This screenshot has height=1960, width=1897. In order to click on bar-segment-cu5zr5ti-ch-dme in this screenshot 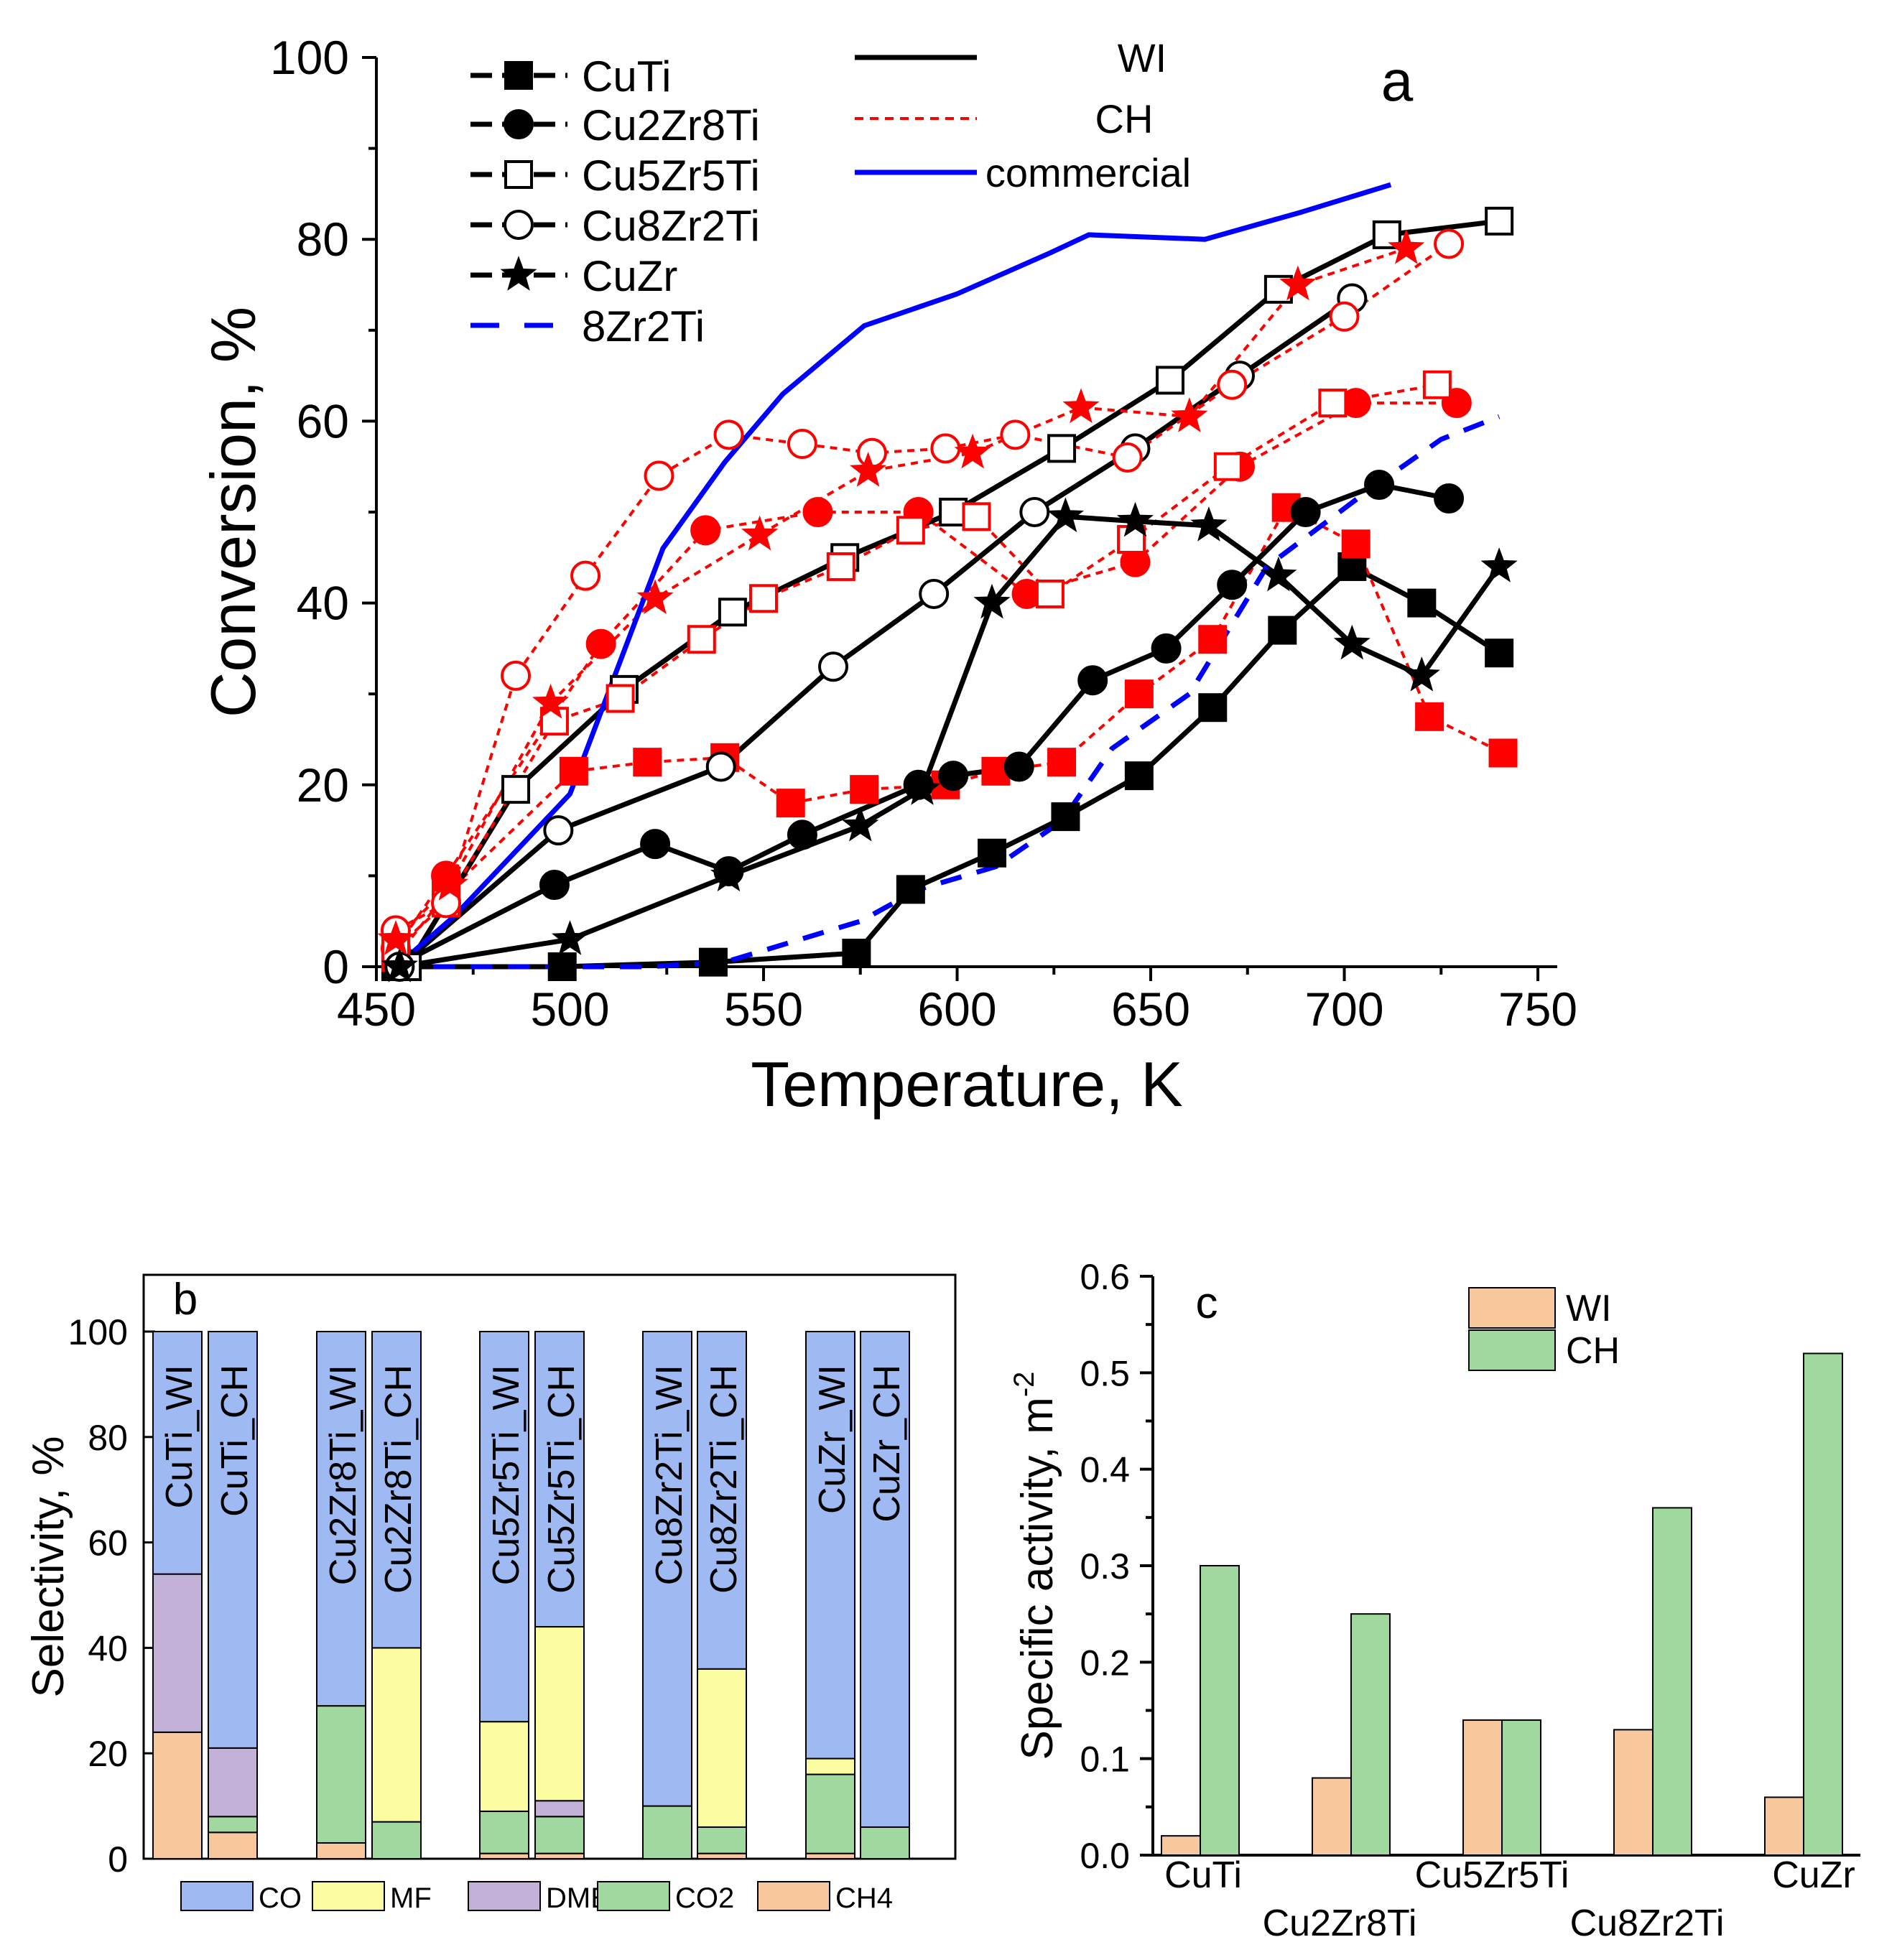, I will do `click(559, 1809)`.